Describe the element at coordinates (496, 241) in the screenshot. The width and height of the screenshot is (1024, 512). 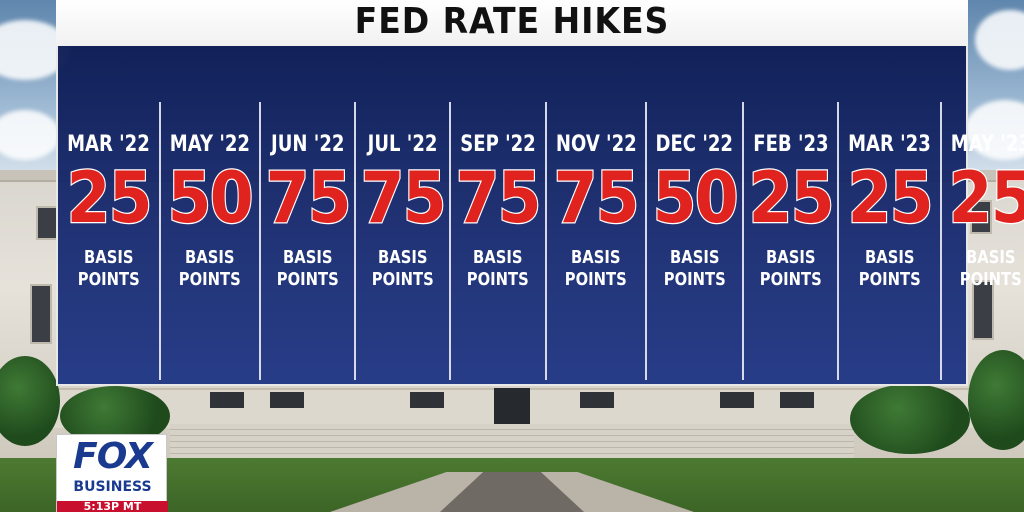
I see `rate-hike-column: SEP '22 75 BASIS POINTS` at that location.